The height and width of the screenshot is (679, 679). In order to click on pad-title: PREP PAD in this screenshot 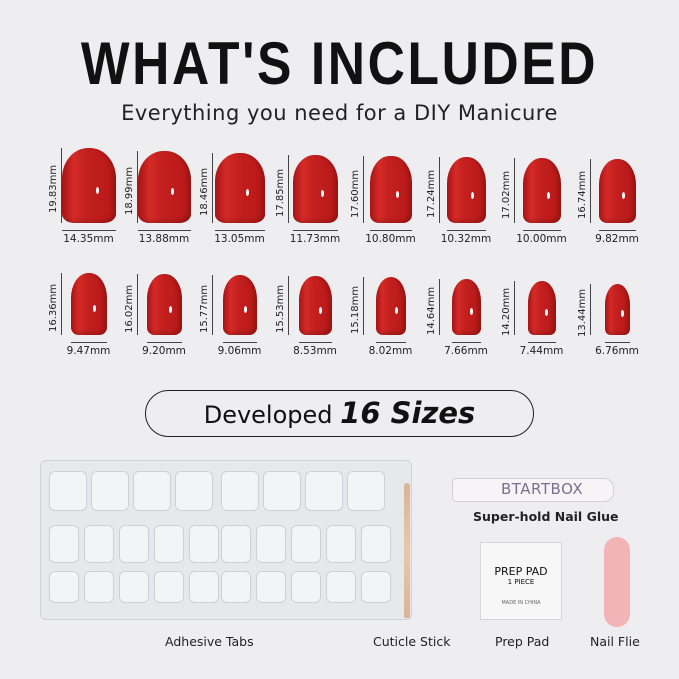, I will do `click(521, 571)`.